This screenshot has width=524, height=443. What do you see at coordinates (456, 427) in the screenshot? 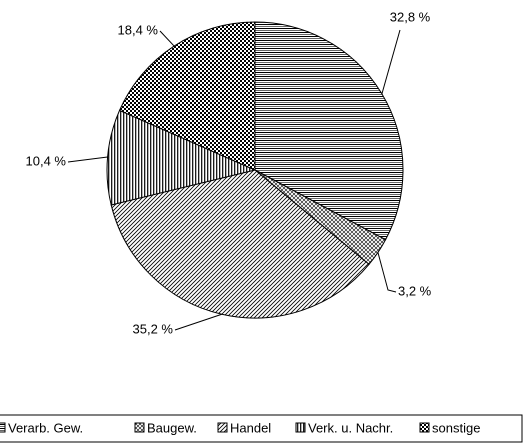
I see `legend-label: sonstige` at bounding box center [456, 427].